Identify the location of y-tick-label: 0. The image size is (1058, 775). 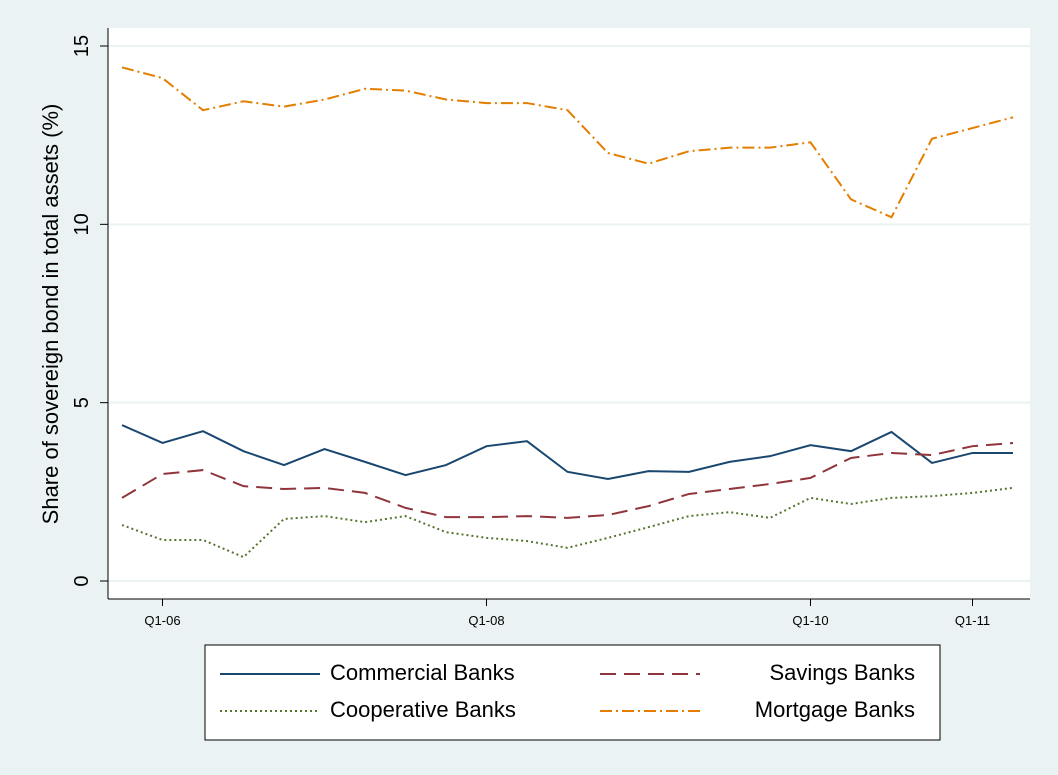
(82, 580).